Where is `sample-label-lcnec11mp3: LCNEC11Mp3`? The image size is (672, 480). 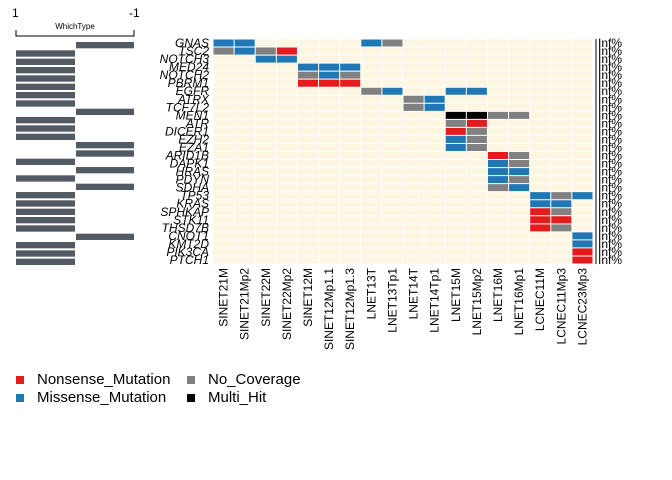
sample-label-lcnec11mp3: LCNEC11Mp3 is located at coordinates (561, 306).